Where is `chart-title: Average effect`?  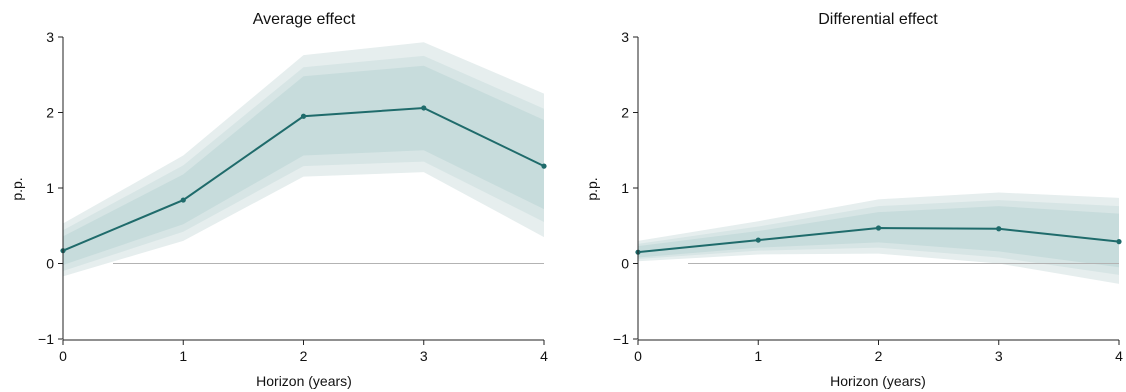 chart-title: Average effect is located at coordinates (304, 19).